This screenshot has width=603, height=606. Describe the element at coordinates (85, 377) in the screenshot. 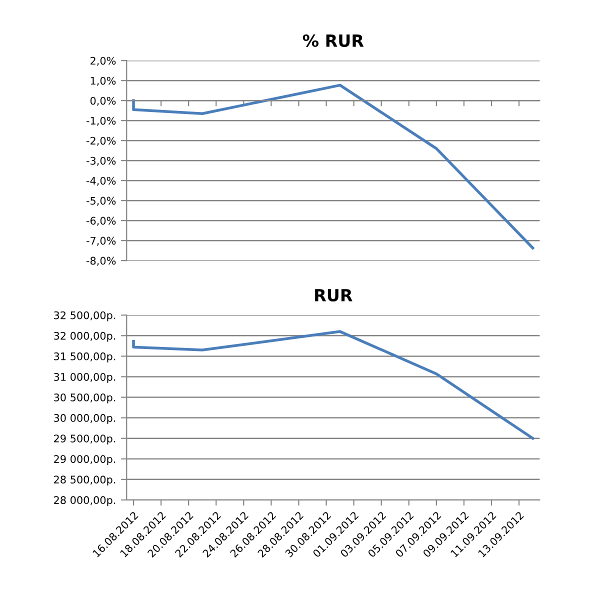

I see `y-tick-label: 31 000,00р.` at that location.